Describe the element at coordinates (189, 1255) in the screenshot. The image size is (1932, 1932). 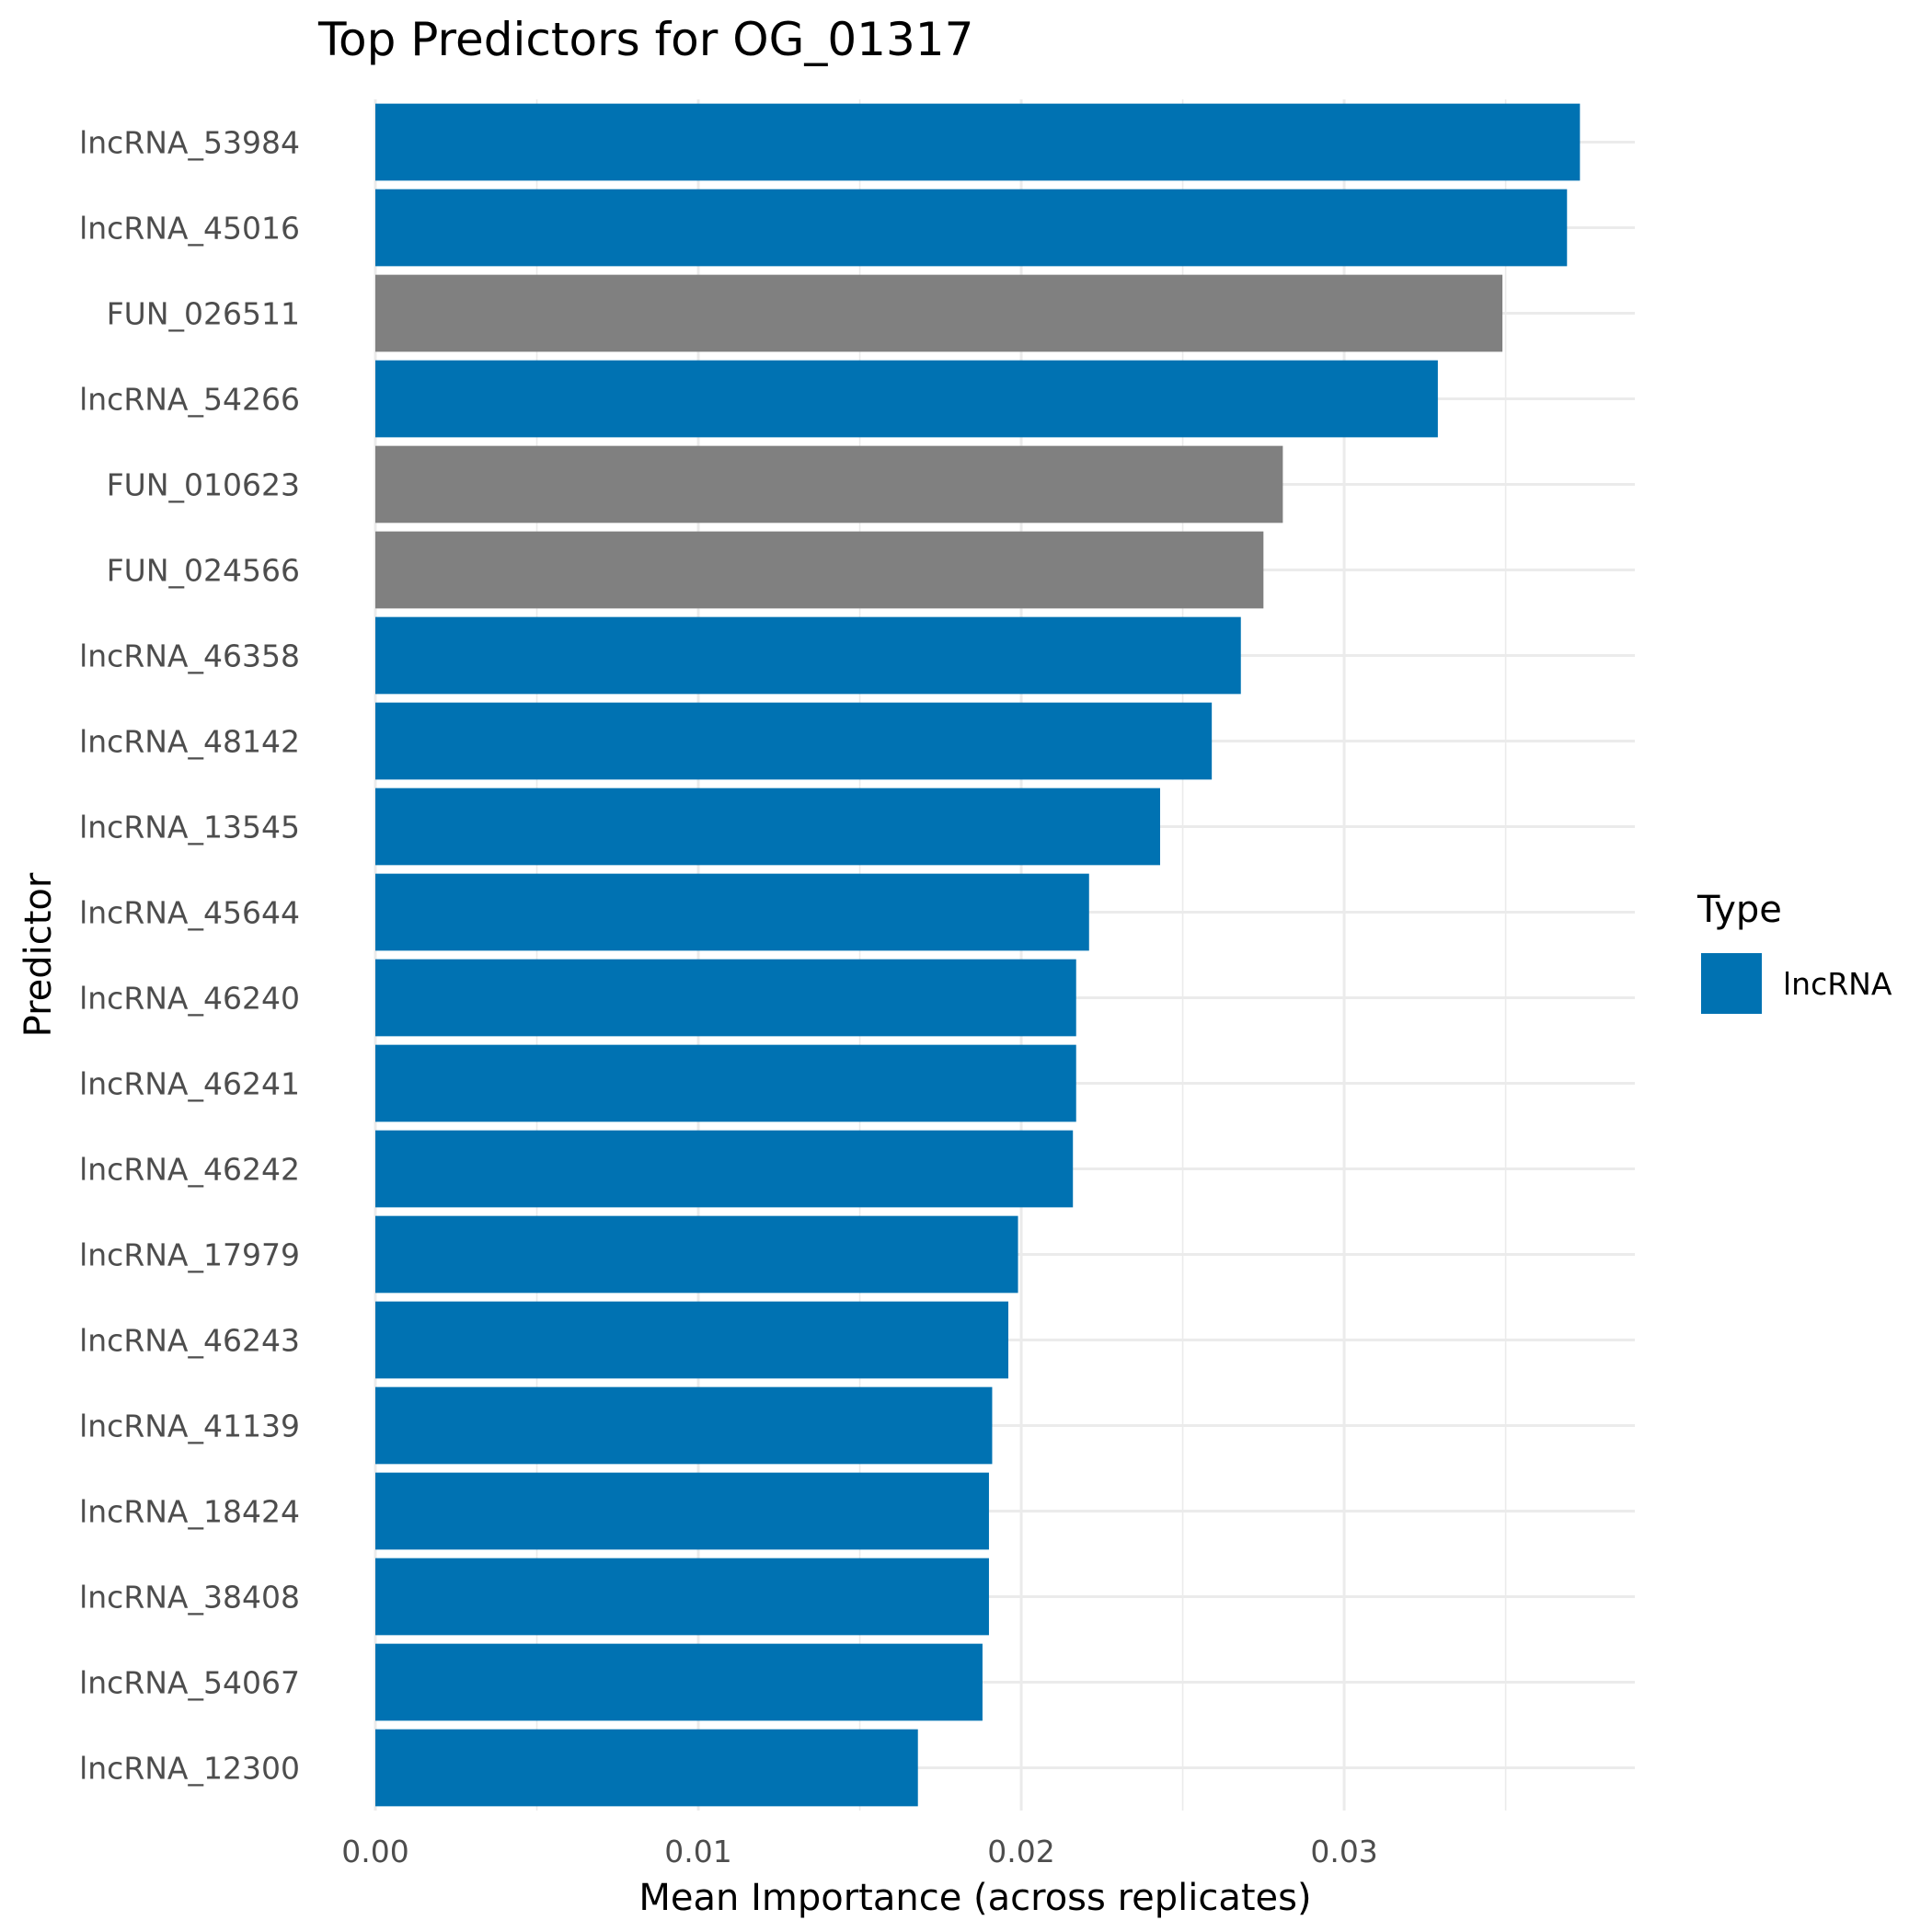
I see `y-tick-label: lncRNA_17979` at that location.